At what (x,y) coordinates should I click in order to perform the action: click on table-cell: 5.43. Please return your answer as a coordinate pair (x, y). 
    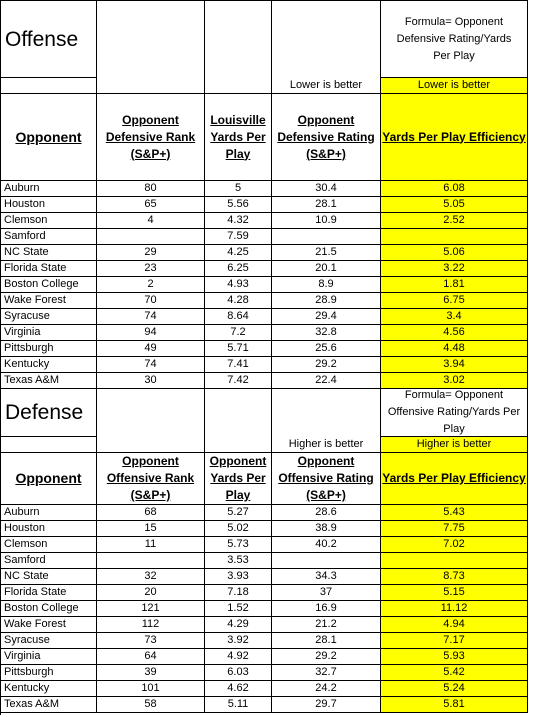
    Looking at the image, I should click on (454, 513).